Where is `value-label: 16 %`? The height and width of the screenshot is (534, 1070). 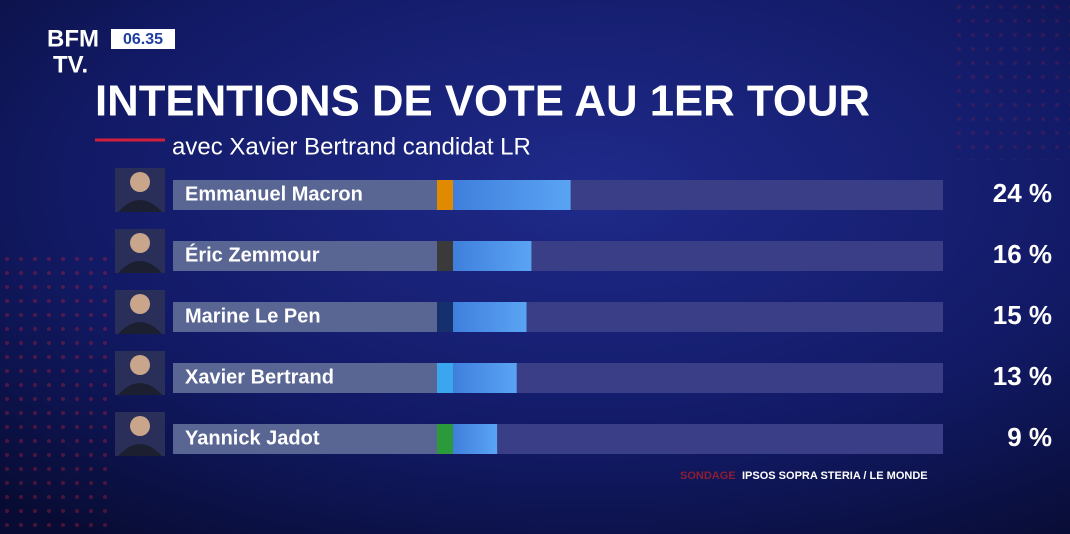 value-label: 16 % is located at coordinates (1022, 254).